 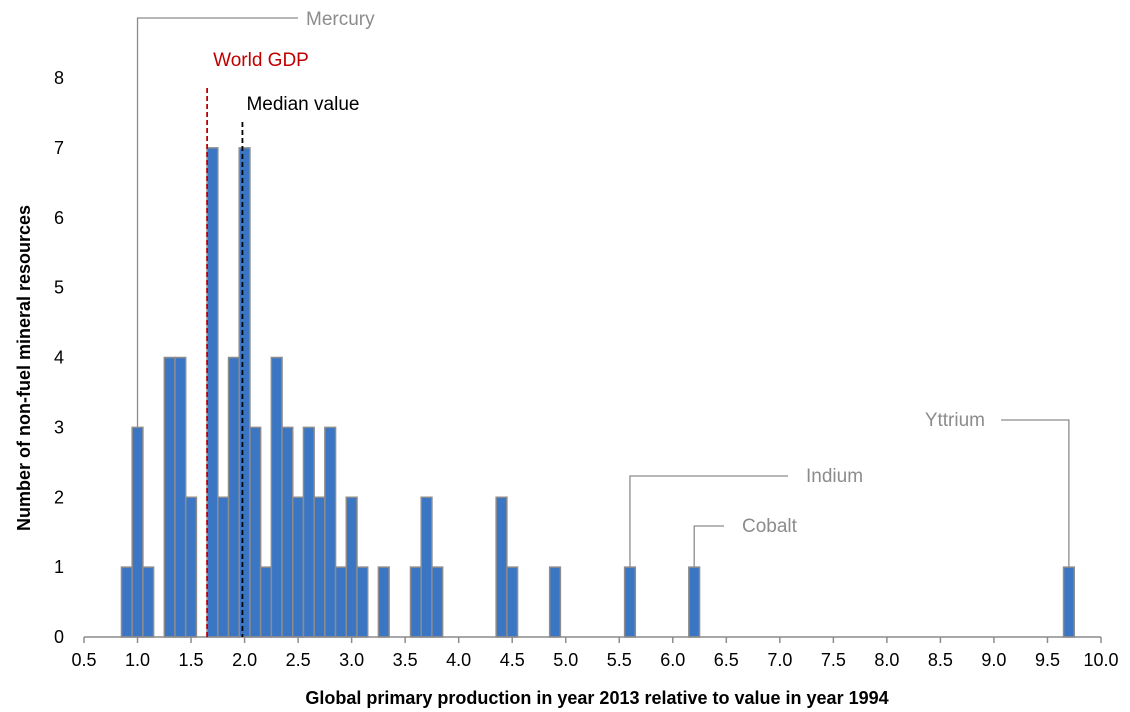 What do you see at coordinates (458, 660) in the screenshot?
I see `x-tick-label: 4.0` at bounding box center [458, 660].